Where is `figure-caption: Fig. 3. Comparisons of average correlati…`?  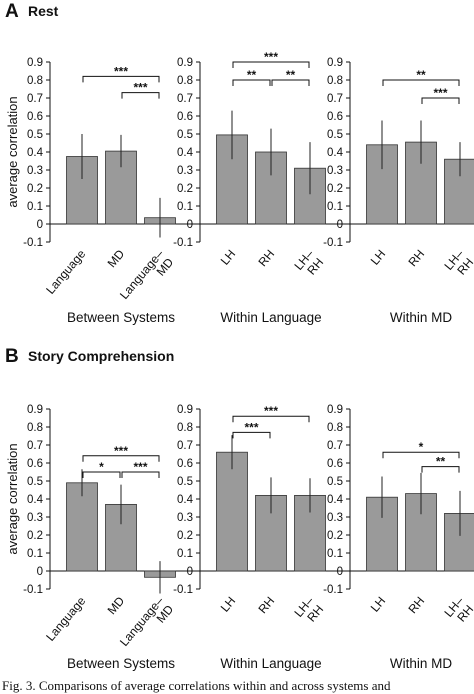
figure-caption: Fig. 3. Comparisons of average correlati… is located at coordinates (196, 685).